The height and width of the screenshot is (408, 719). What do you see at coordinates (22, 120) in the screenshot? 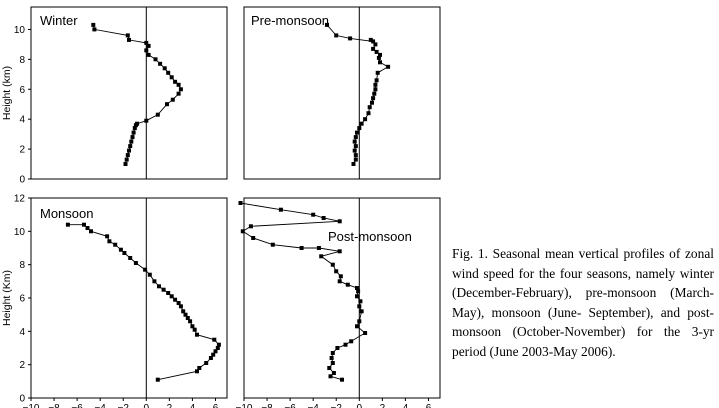
I see `y-tick-label: 4` at bounding box center [22, 120].